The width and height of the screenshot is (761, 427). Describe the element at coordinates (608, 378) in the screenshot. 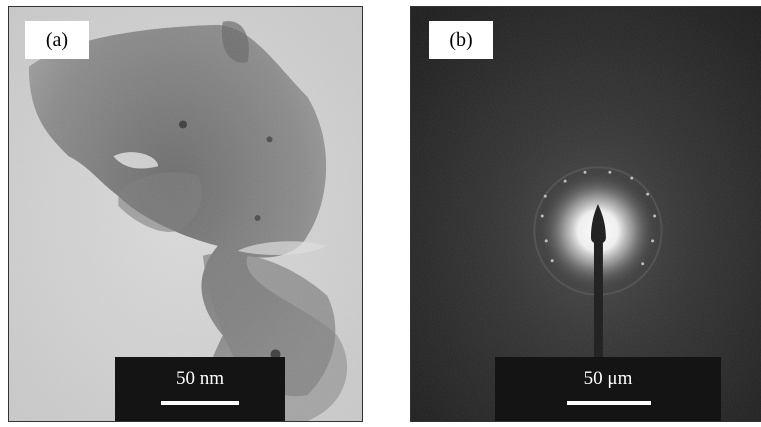

I see `scale-bar-label-b: 50 μm` at that location.